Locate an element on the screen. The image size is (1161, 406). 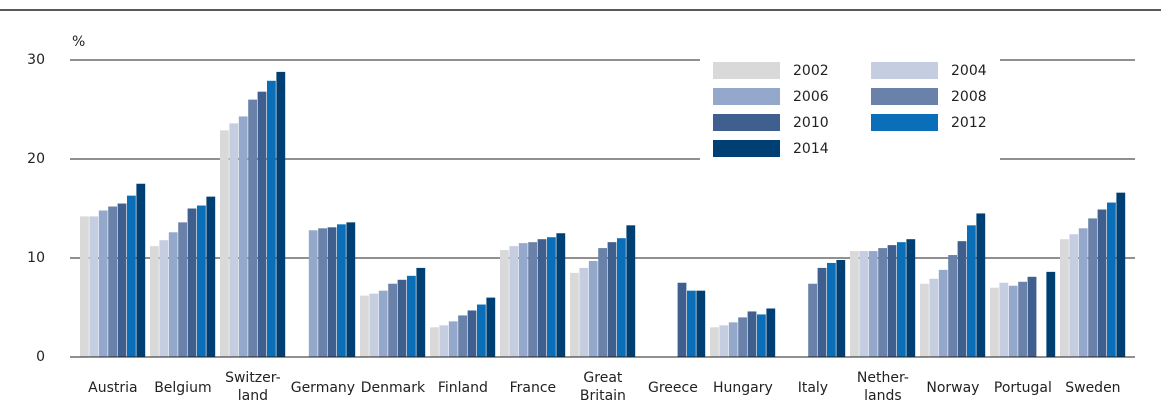
legend-label: 2006 is located at coordinates (811, 97).